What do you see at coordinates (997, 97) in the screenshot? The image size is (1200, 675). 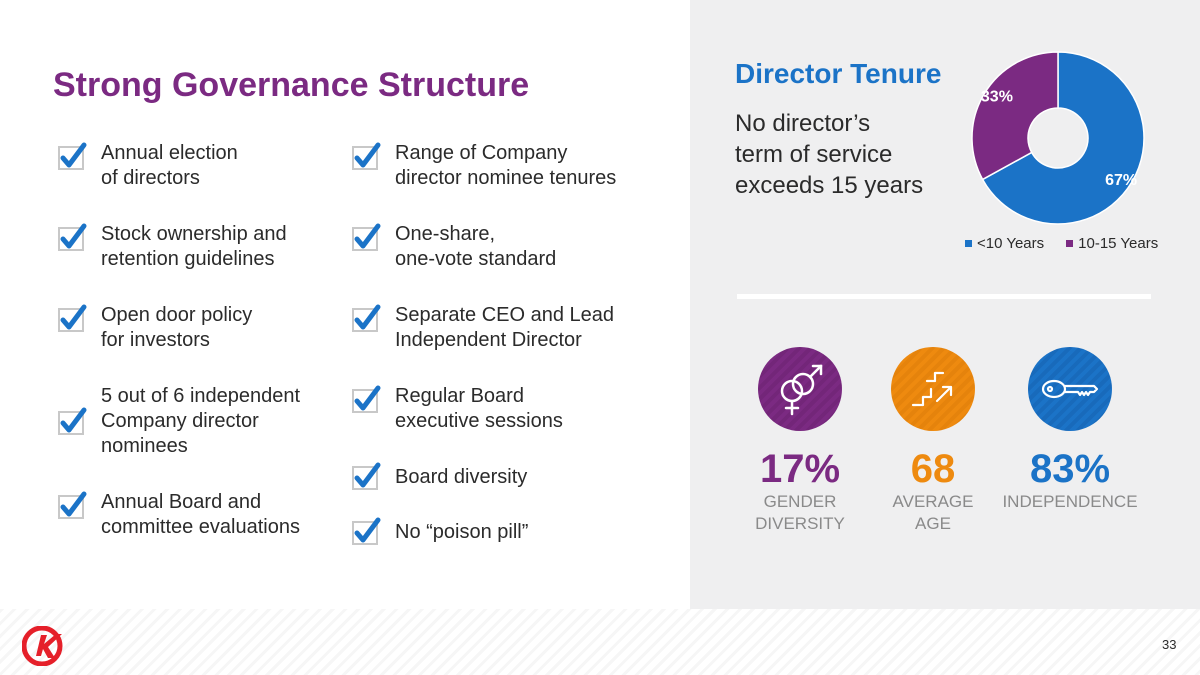 I see `donut-data-label: 33%` at bounding box center [997, 97].